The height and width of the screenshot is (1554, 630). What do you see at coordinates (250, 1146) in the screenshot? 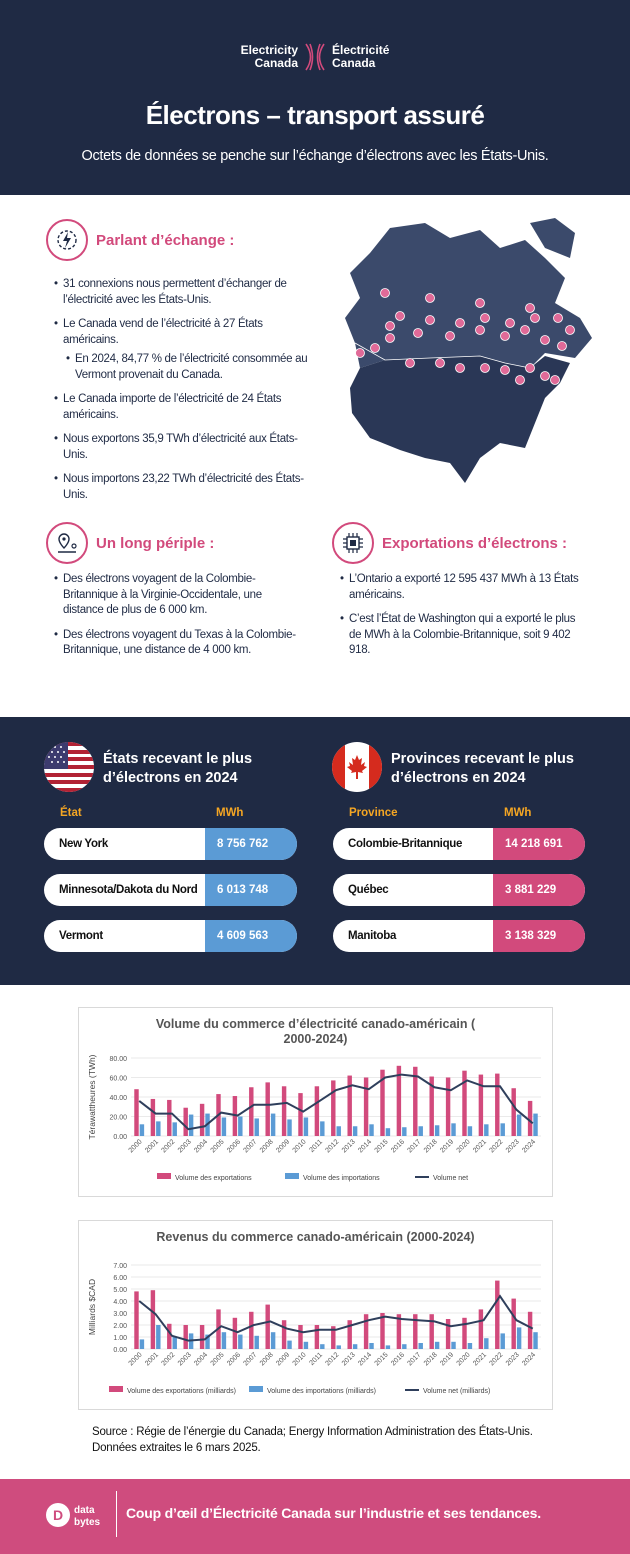
I see `x-tick-label: 2007` at bounding box center [250, 1146].